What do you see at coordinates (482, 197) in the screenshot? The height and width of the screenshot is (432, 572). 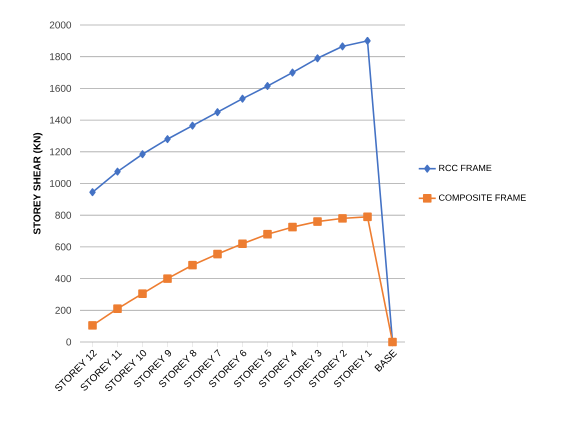 I see `legend-label: COMPOSITE FRAME` at bounding box center [482, 197].